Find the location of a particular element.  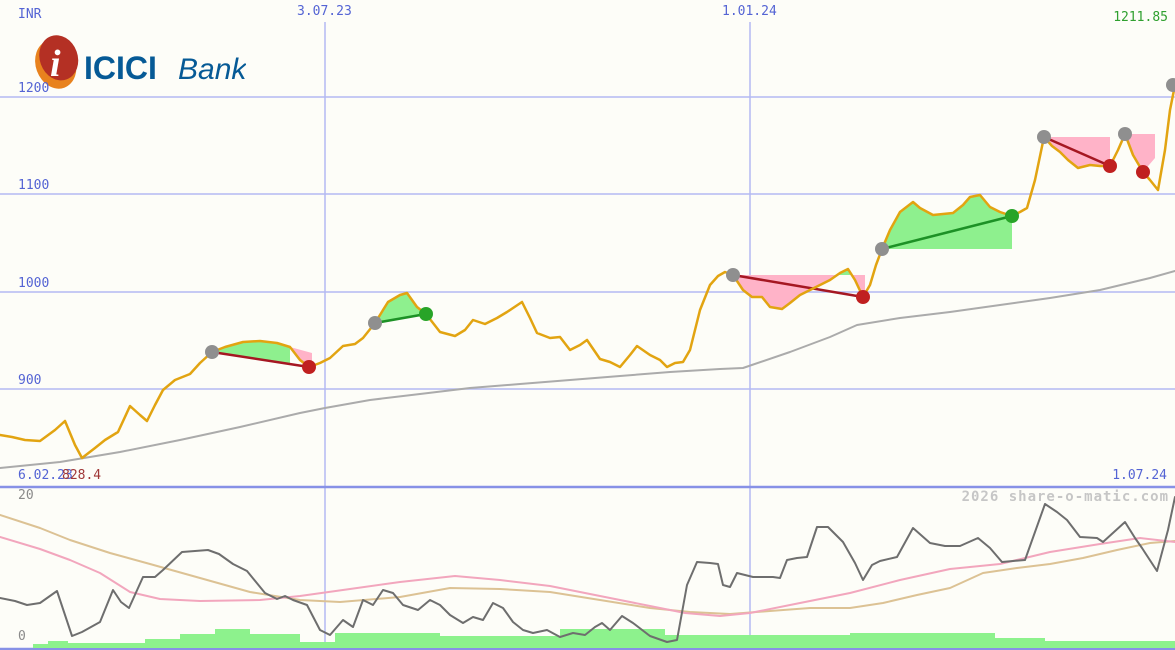

icici-bank-logo: i ICICI Bank is located at coordinates (140, 62).